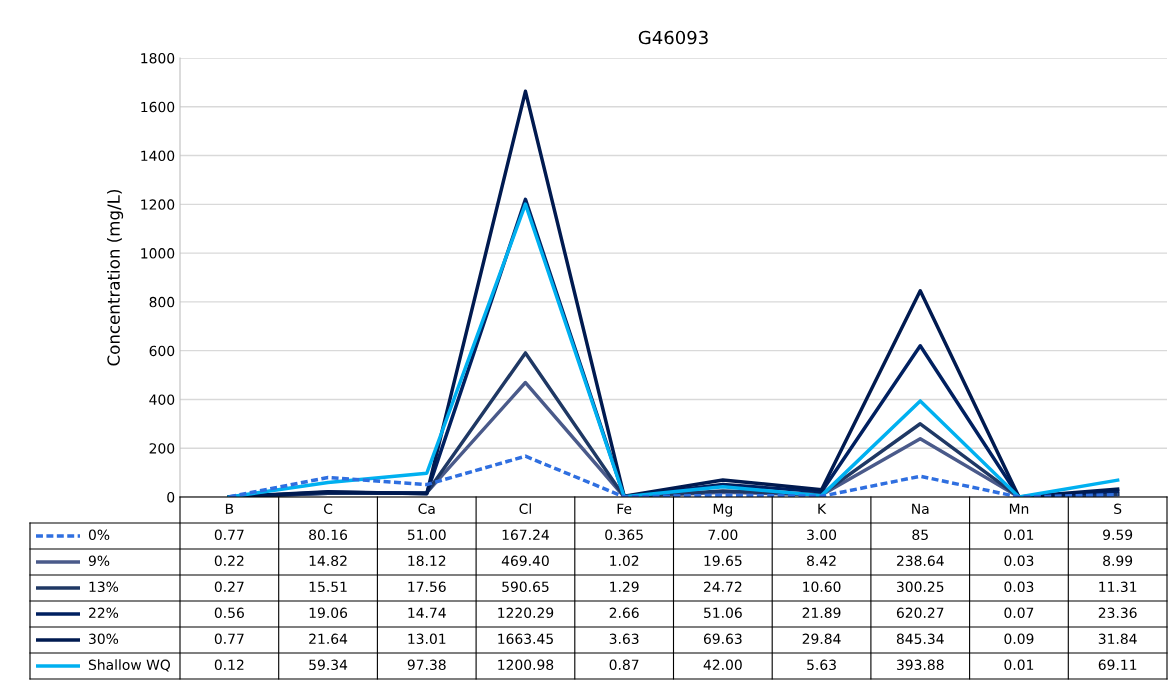 The height and width of the screenshot is (684, 1174). Describe the element at coordinates (1118, 535) in the screenshot. I see `data-label: 9.59` at that location.